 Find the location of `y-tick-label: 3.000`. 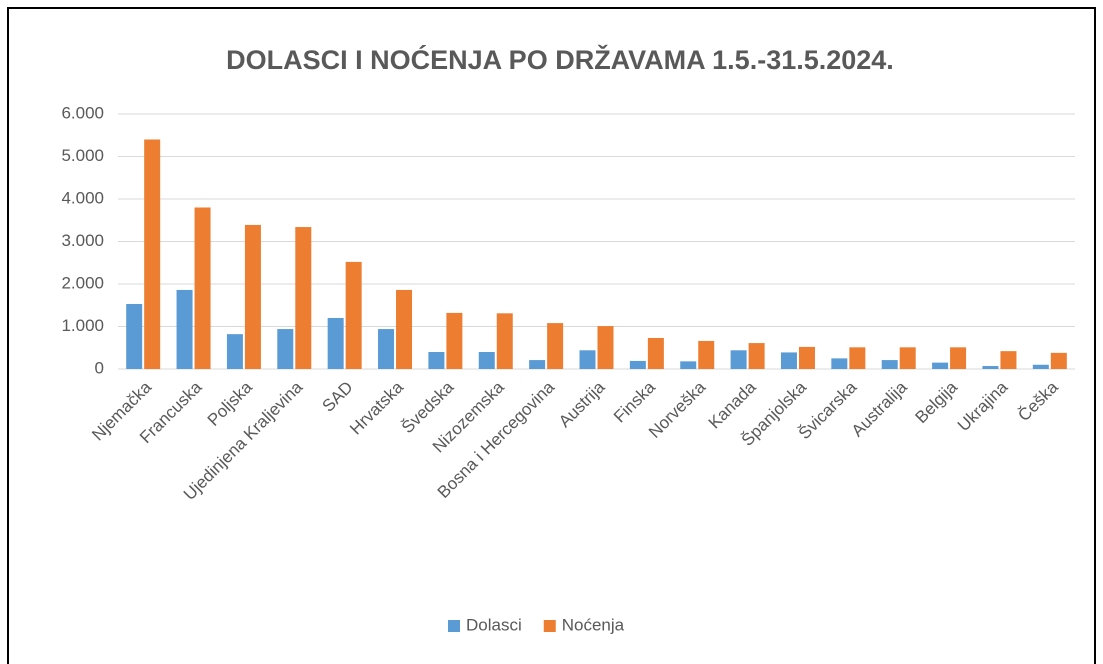

y-tick-label: 3.000 is located at coordinates (82, 240).